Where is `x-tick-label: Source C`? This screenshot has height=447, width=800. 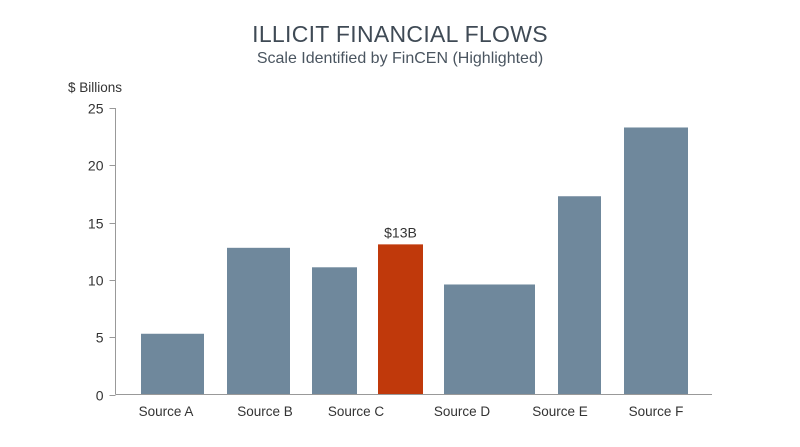 x-tick-label: Source C is located at coordinates (356, 411).